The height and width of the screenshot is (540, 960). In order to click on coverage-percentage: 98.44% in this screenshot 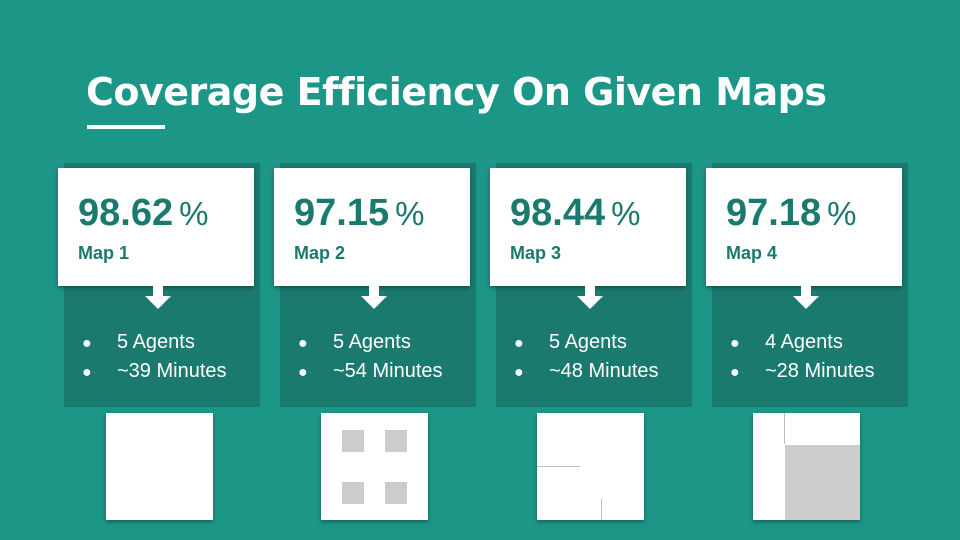, I will do `click(575, 213)`.